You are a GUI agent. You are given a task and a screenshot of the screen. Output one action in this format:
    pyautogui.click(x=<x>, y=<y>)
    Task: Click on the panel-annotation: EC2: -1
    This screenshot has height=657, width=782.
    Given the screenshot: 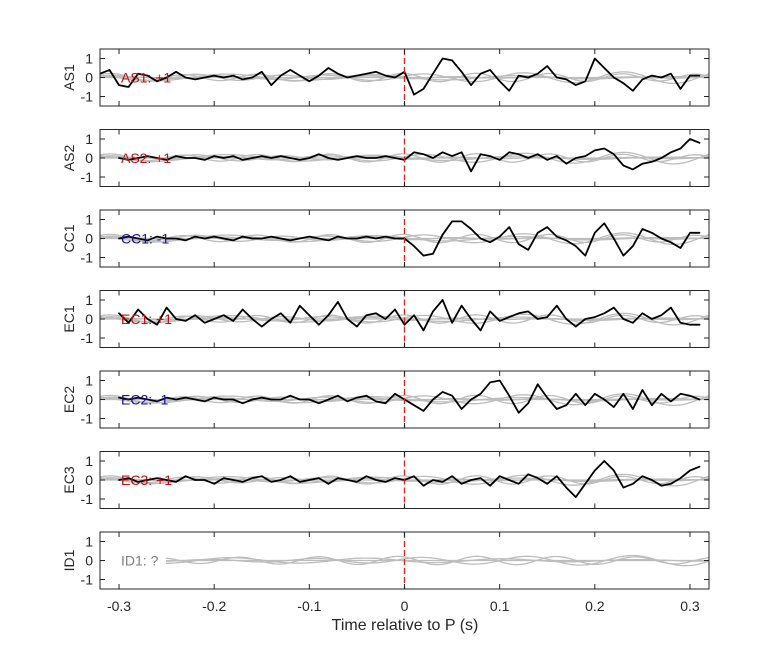 What is the action you would take?
    pyautogui.click(x=145, y=400)
    